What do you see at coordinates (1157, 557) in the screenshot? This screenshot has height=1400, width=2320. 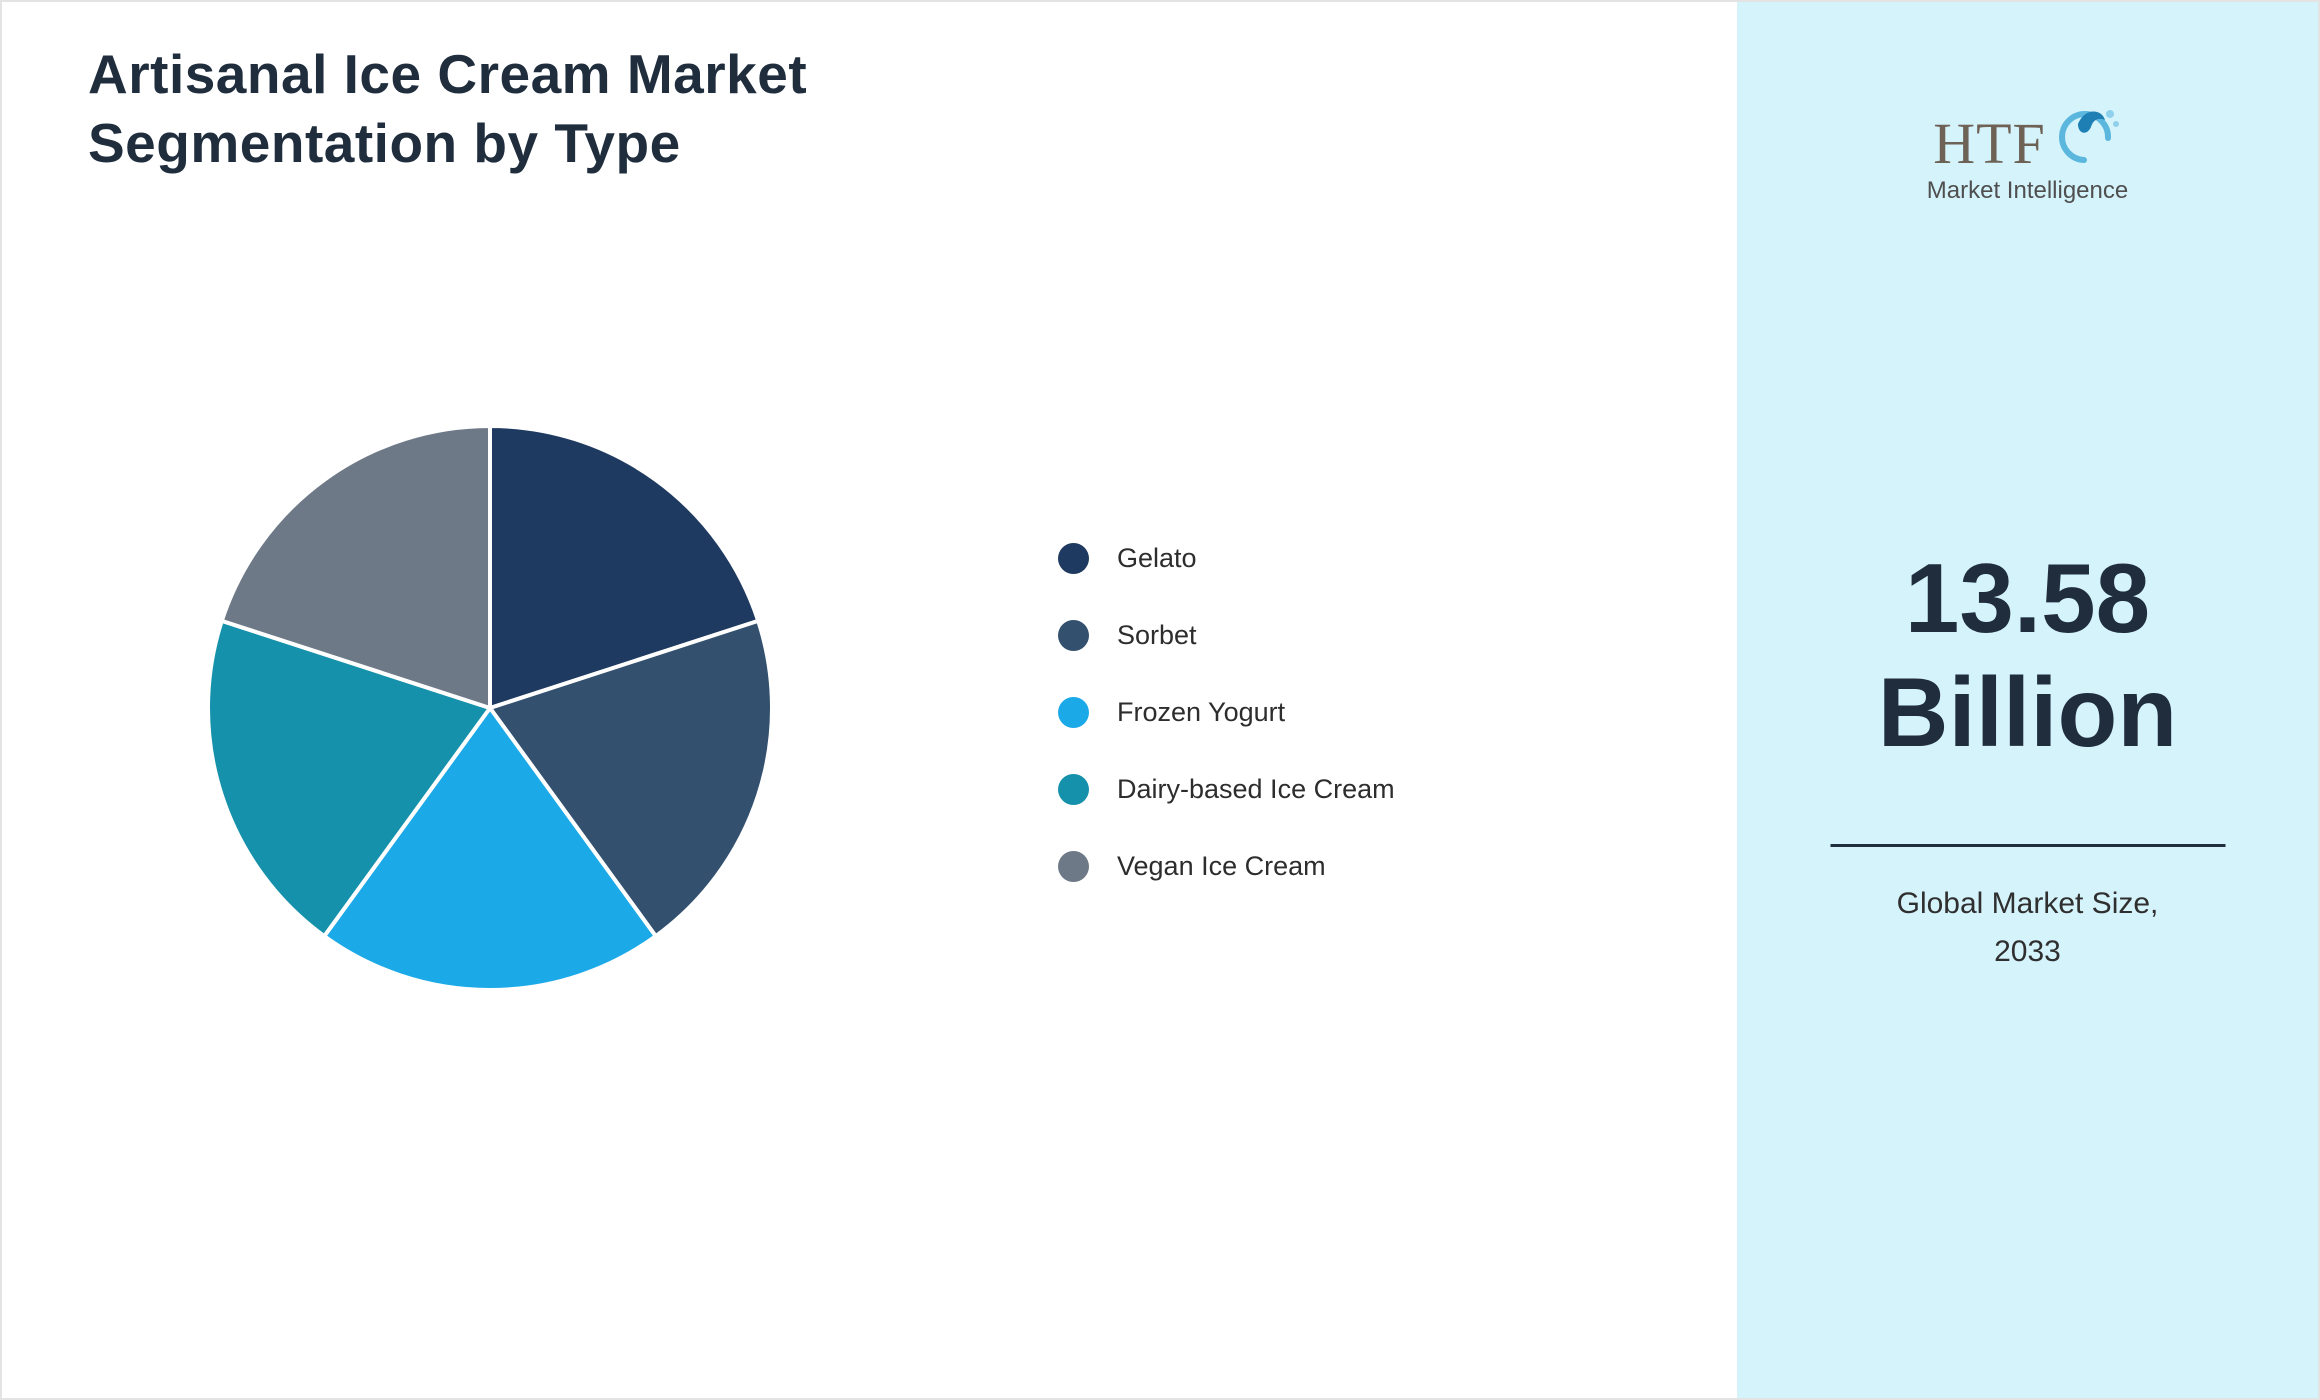 I see `legend-label-gelato: Gelato` at bounding box center [1157, 557].